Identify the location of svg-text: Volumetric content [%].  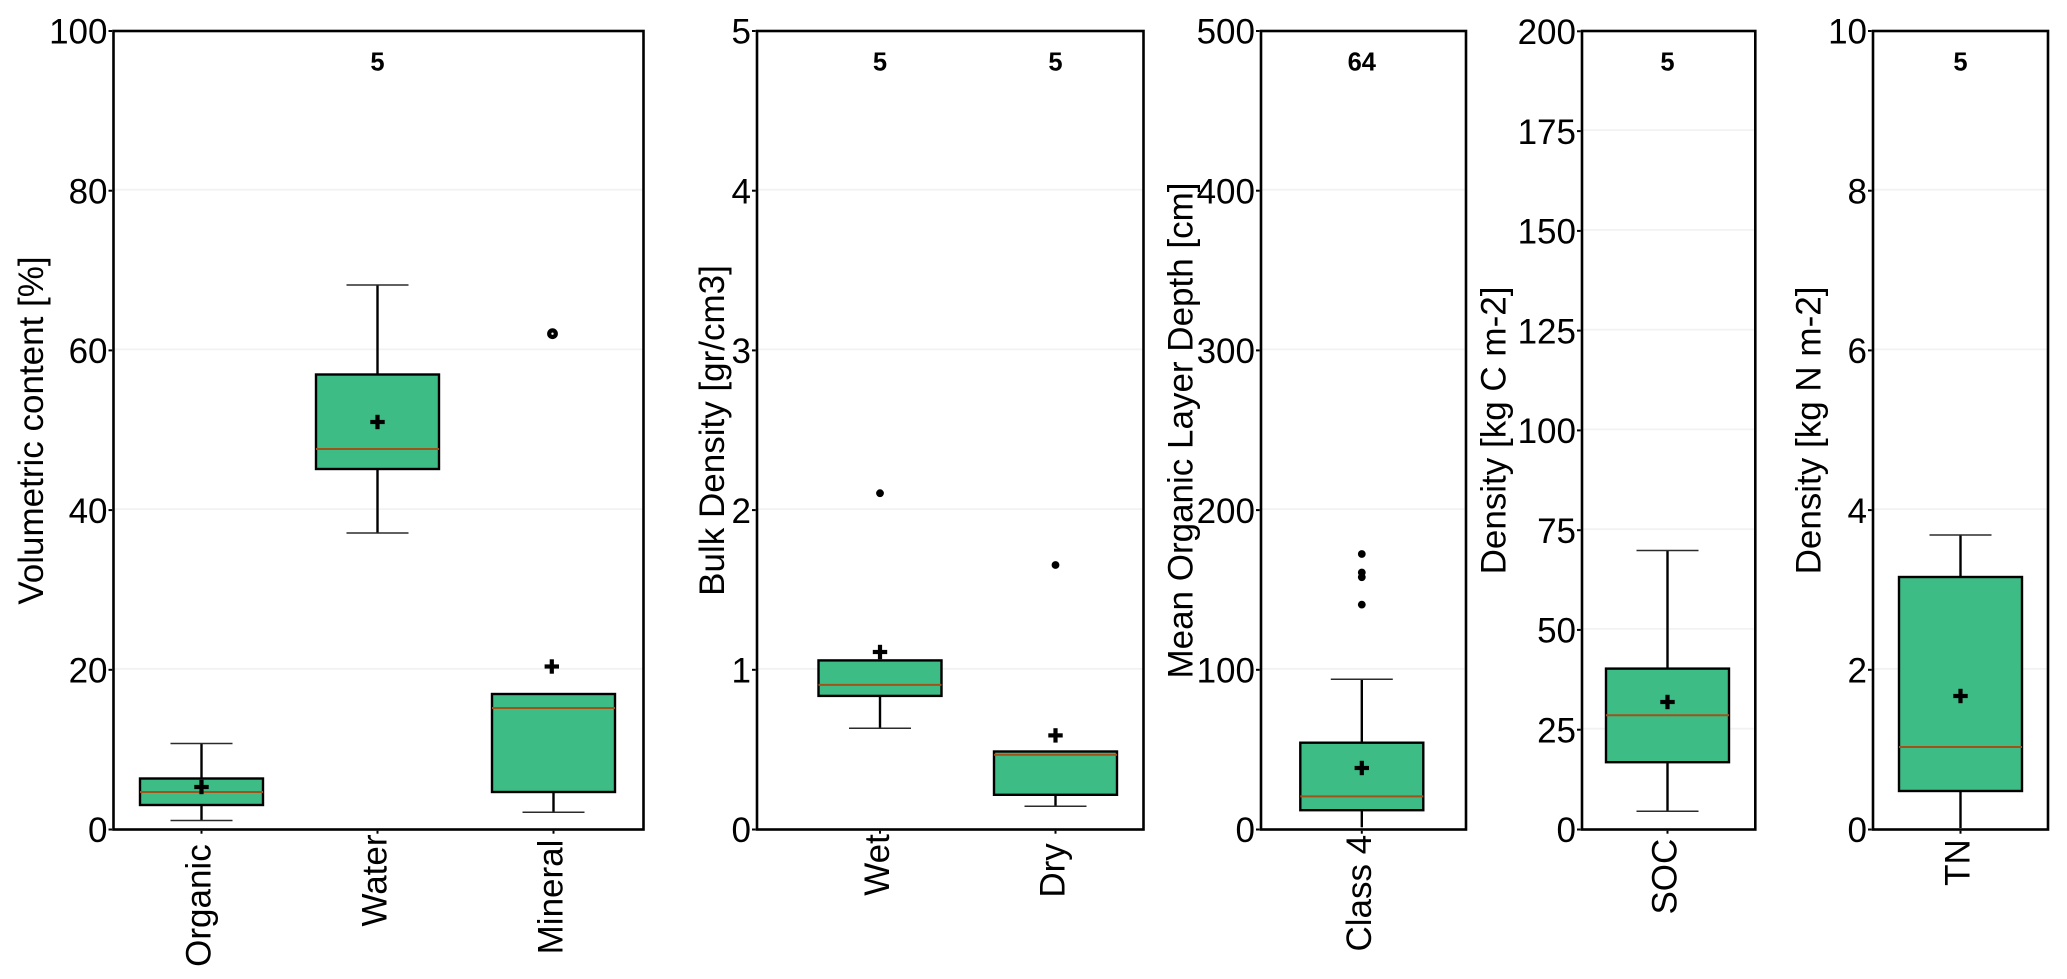
(31, 430).